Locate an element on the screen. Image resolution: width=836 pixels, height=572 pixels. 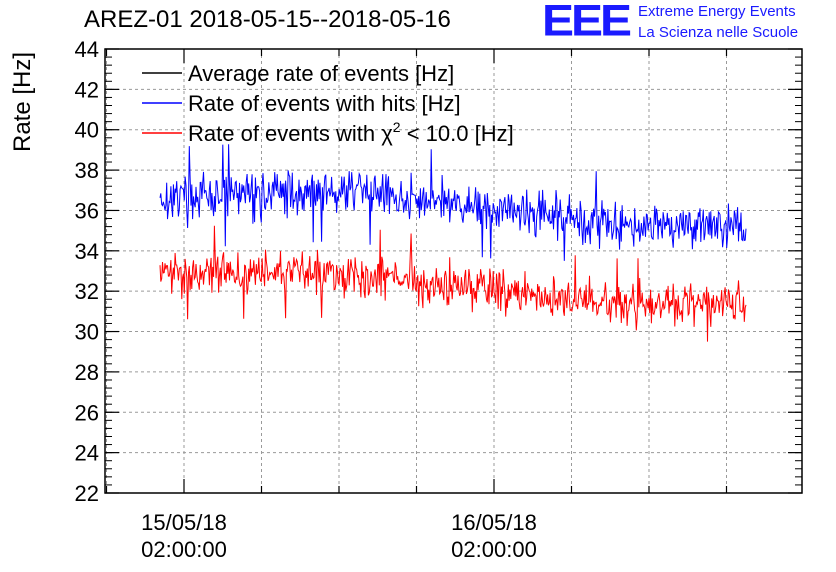
y-tick-label: 38 is located at coordinates (87, 170).